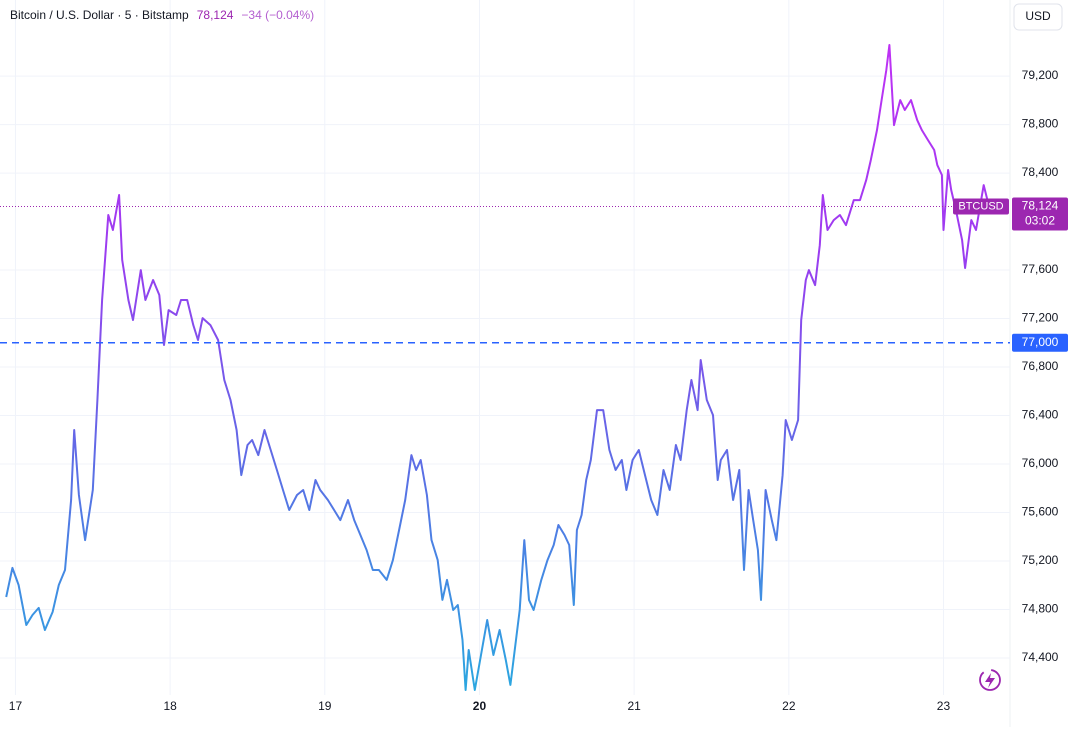 This screenshot has width=1080, height=732. I want to click on y-tick-label: 76,000, so click(1040, 463).